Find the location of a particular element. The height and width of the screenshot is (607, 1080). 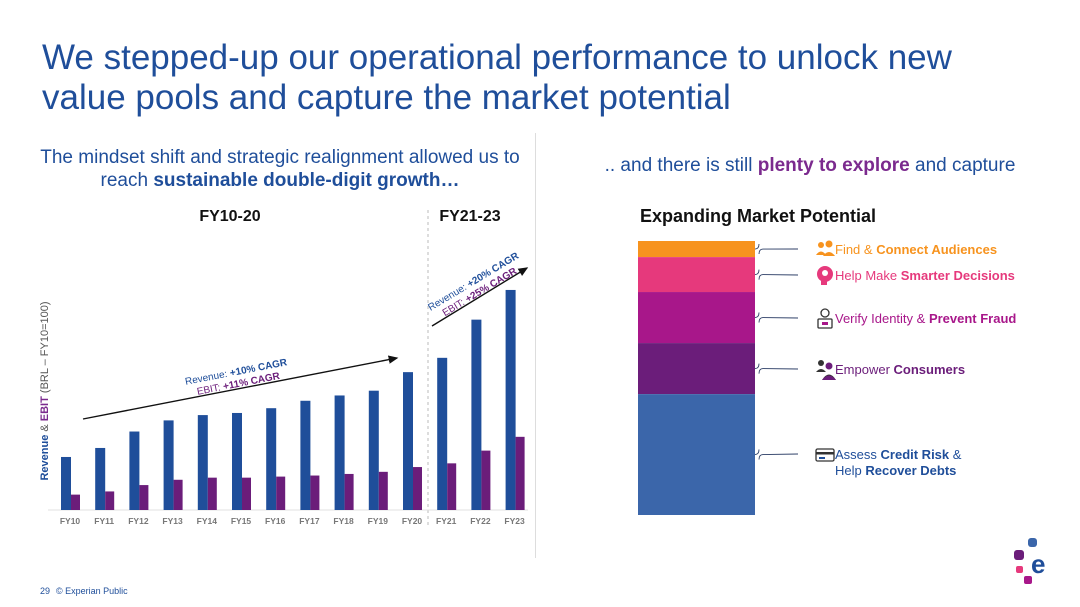

ebit-bar-fy14 is located at coordinates (212, 493).